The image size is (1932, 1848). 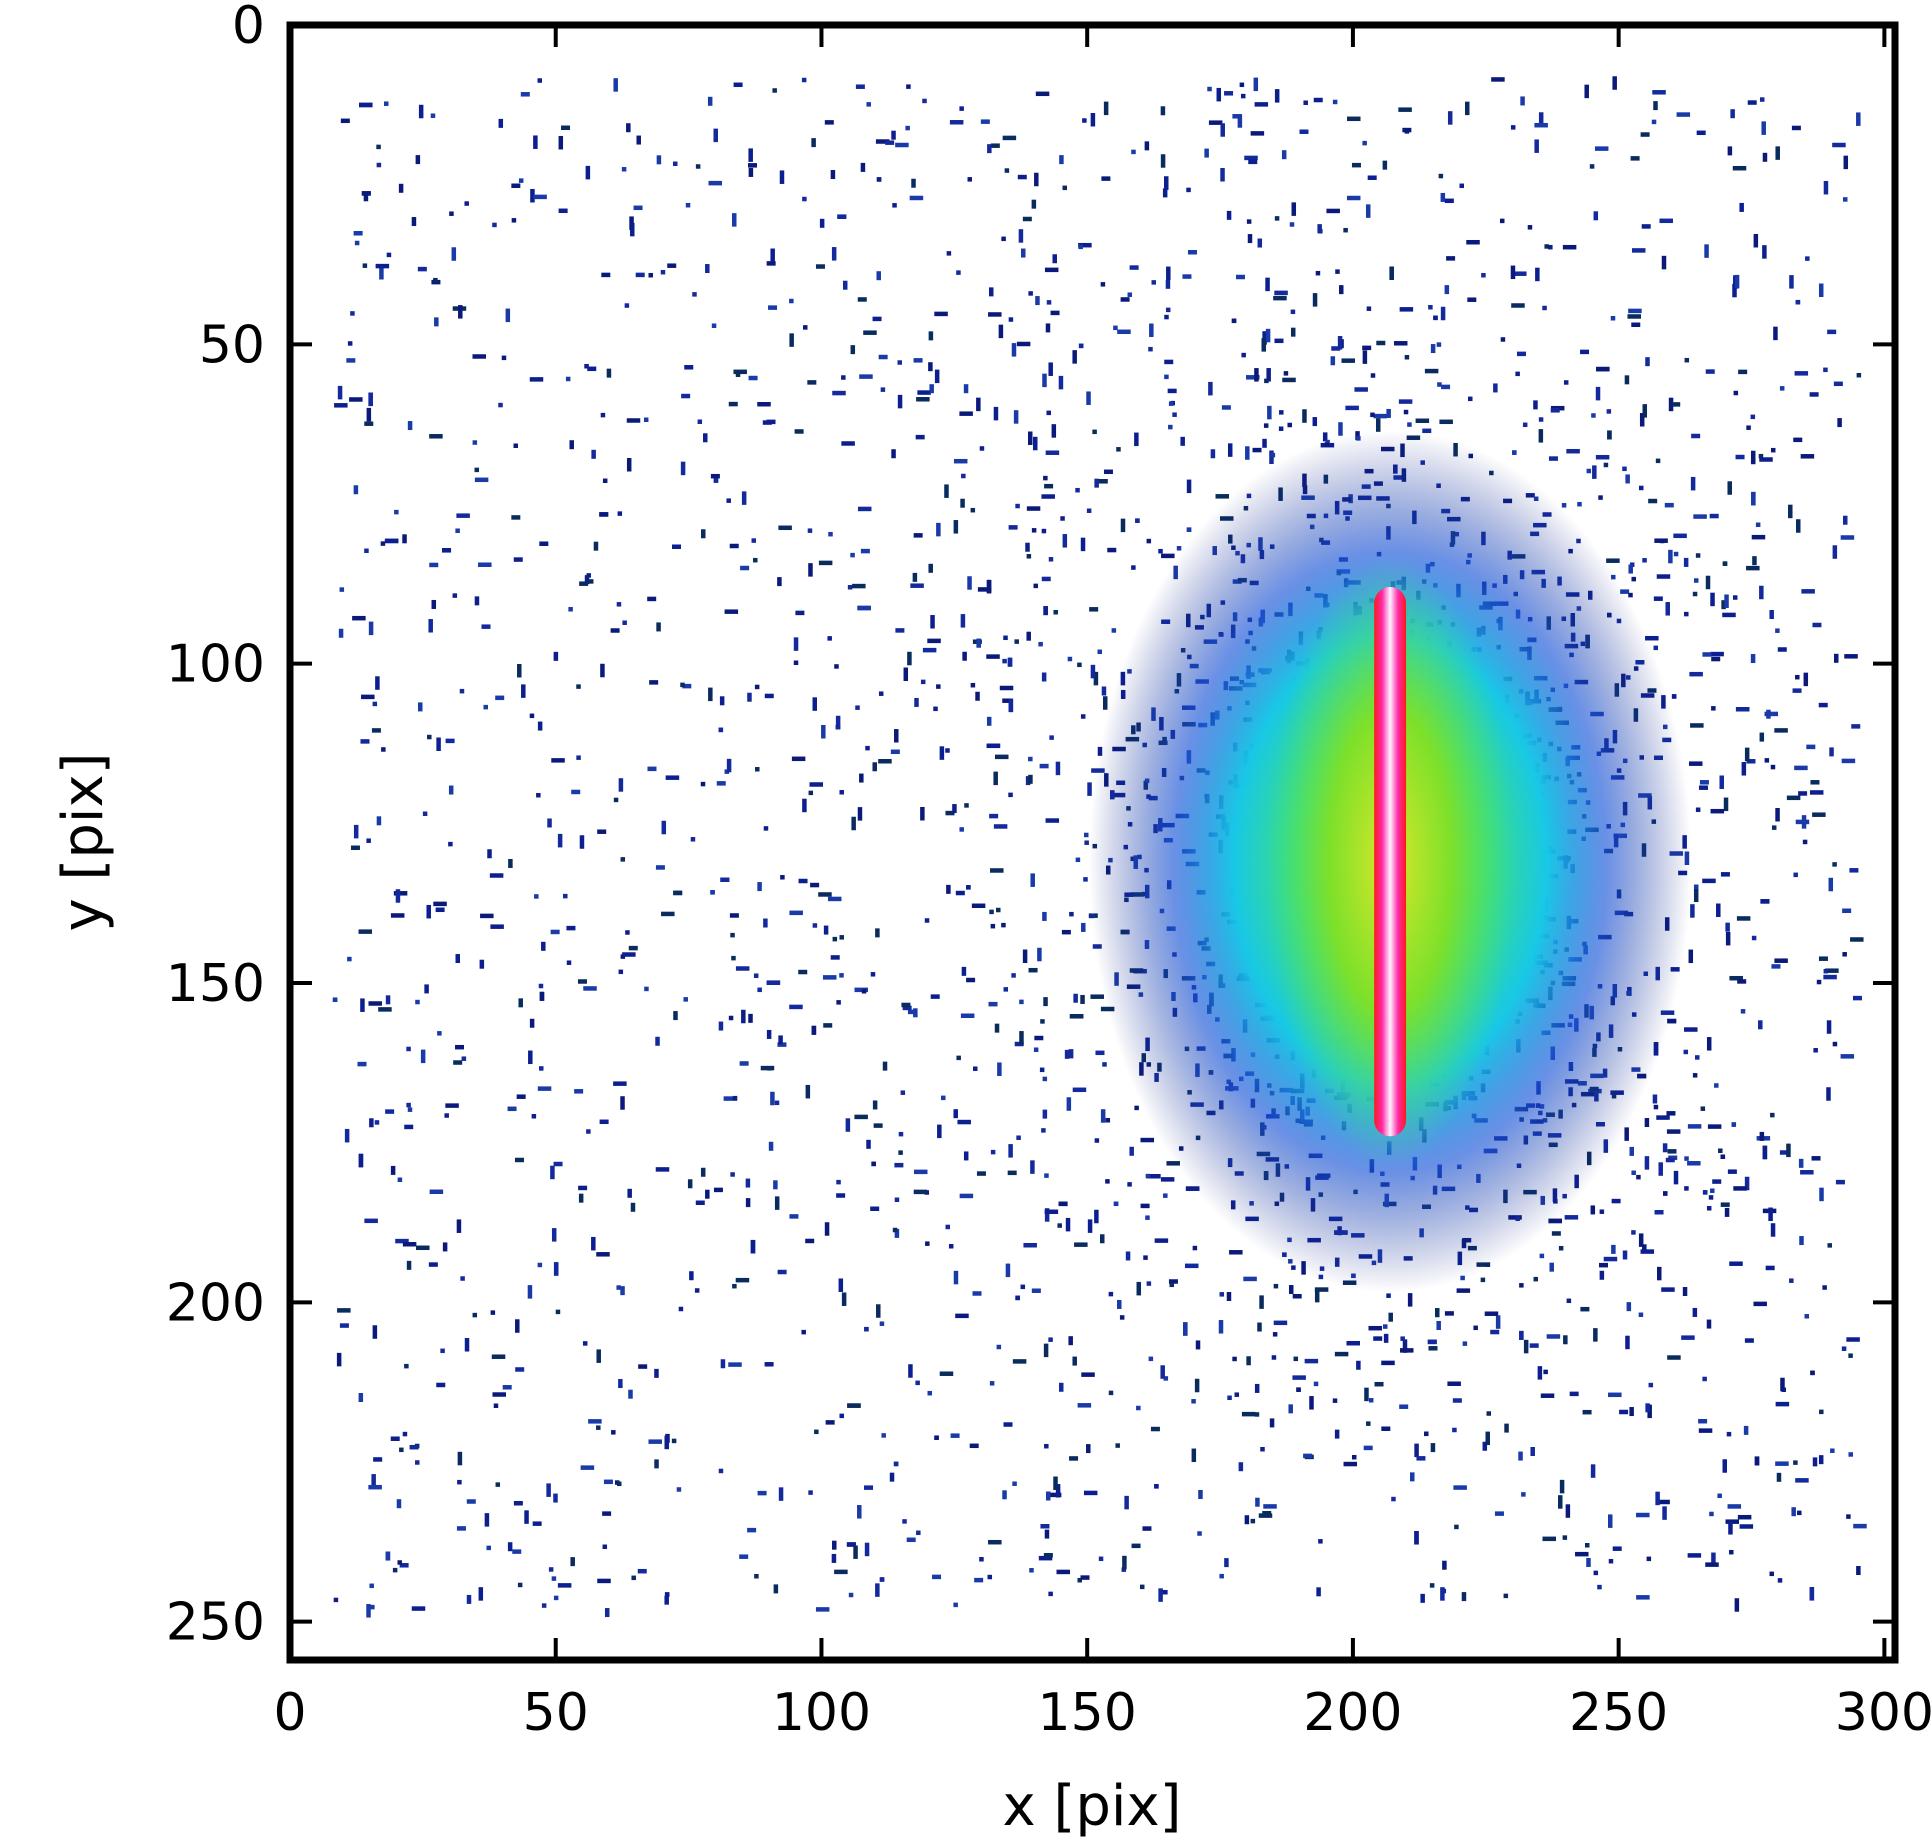 I want to click on x-tick-label: 300, so click(x=1883, y=1713).